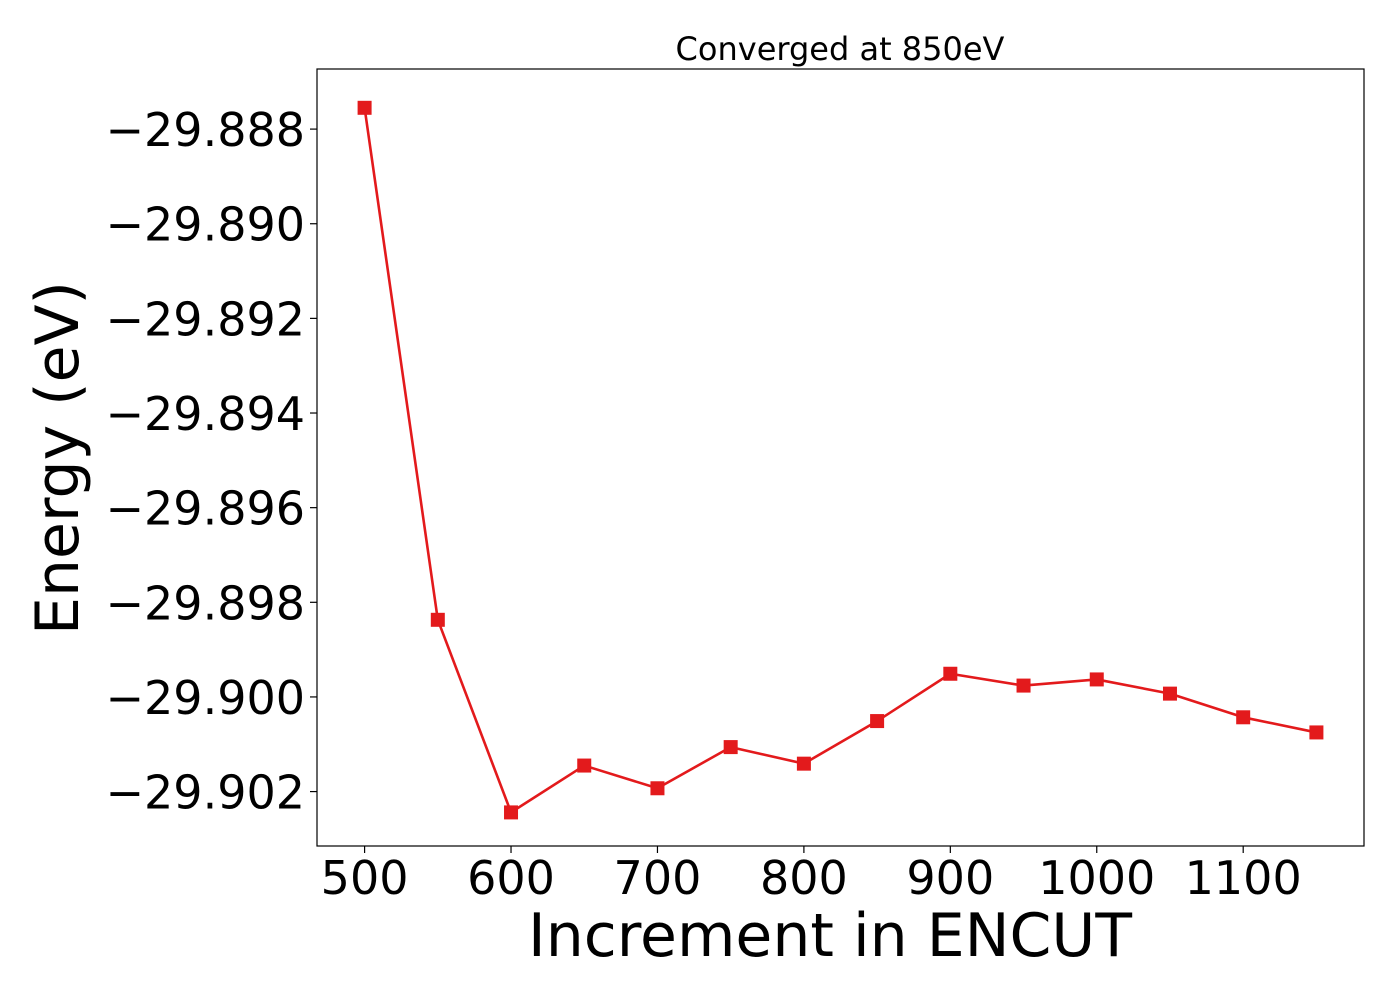 This screenshot has height=1000, width=1400. I want to click on x-tick-label: 1000, so click(1096, 878).